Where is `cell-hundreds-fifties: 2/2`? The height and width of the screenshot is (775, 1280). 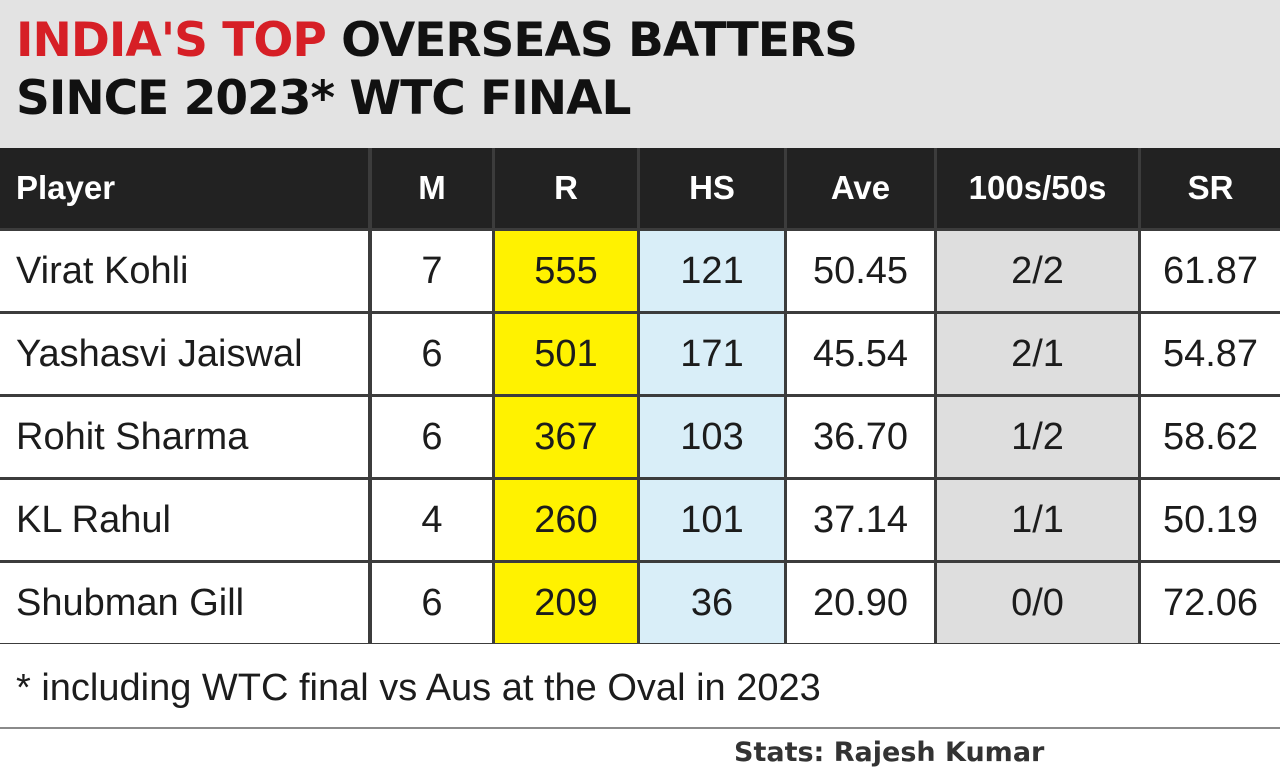
cell-hundreds-fifties: 2/2 is located at coordinates (1037, 271).